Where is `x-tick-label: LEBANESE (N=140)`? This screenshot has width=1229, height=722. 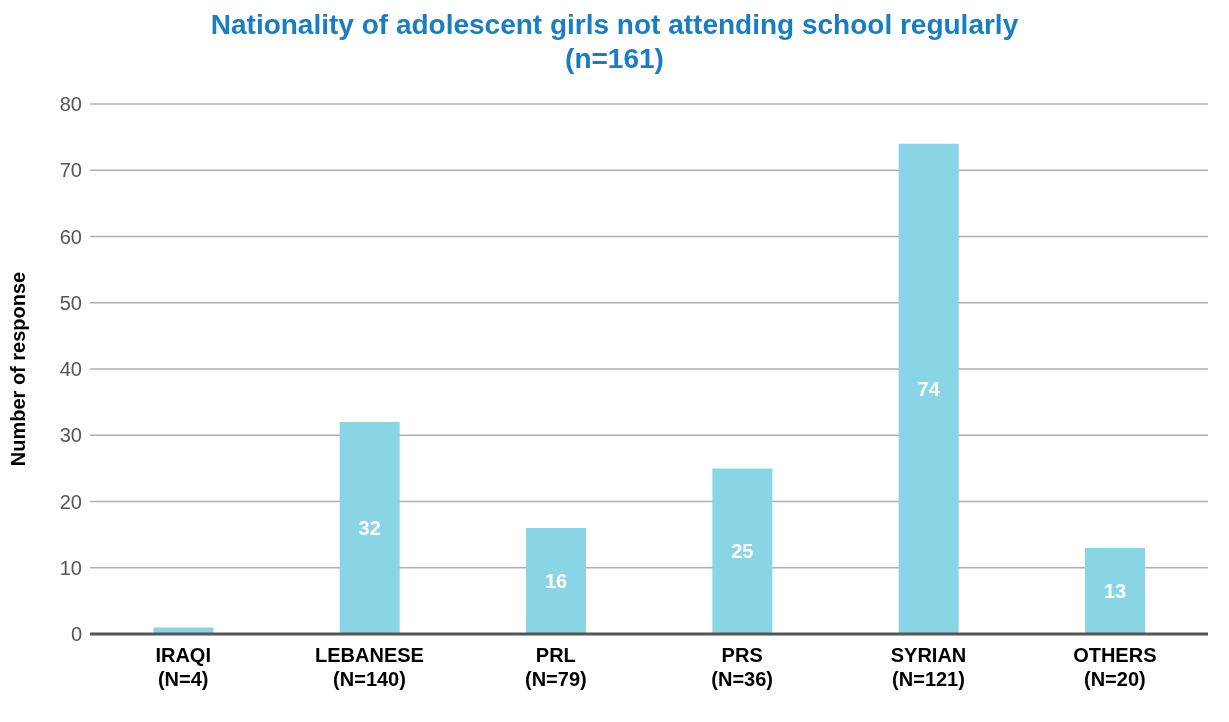 x-tick-label: LEBANESE (N=140) is located at coordinates (369, 667).